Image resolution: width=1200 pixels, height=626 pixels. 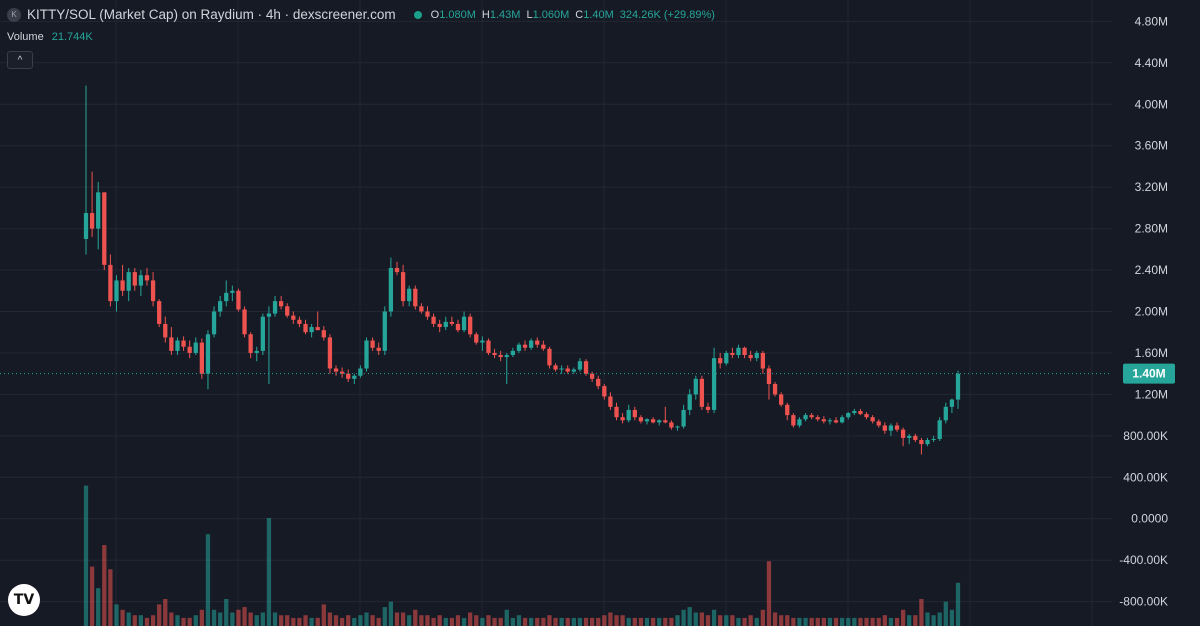 I want to click on ohlc-label: H, so click(x=485, y=14).